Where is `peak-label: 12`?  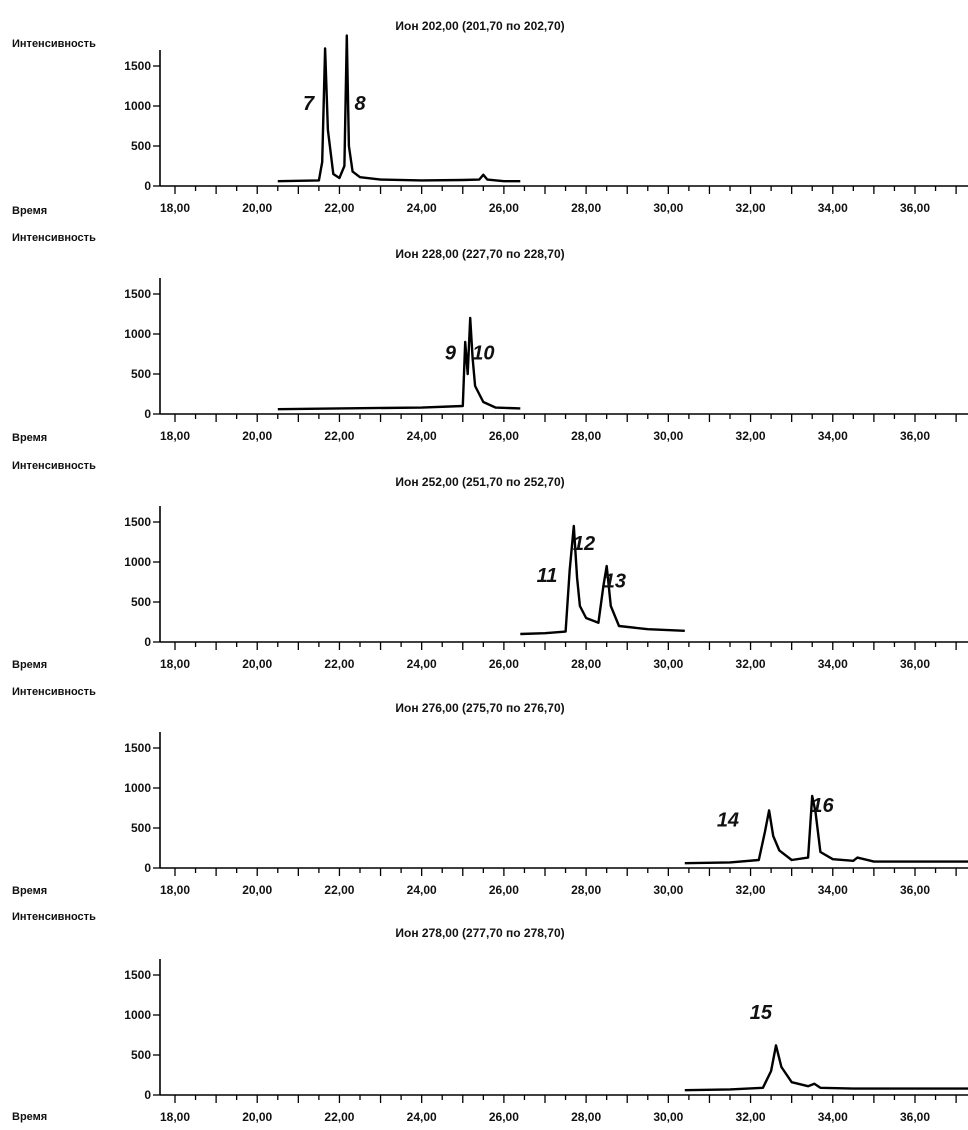
peak-label: 12 is located at coordinates (584, 544).